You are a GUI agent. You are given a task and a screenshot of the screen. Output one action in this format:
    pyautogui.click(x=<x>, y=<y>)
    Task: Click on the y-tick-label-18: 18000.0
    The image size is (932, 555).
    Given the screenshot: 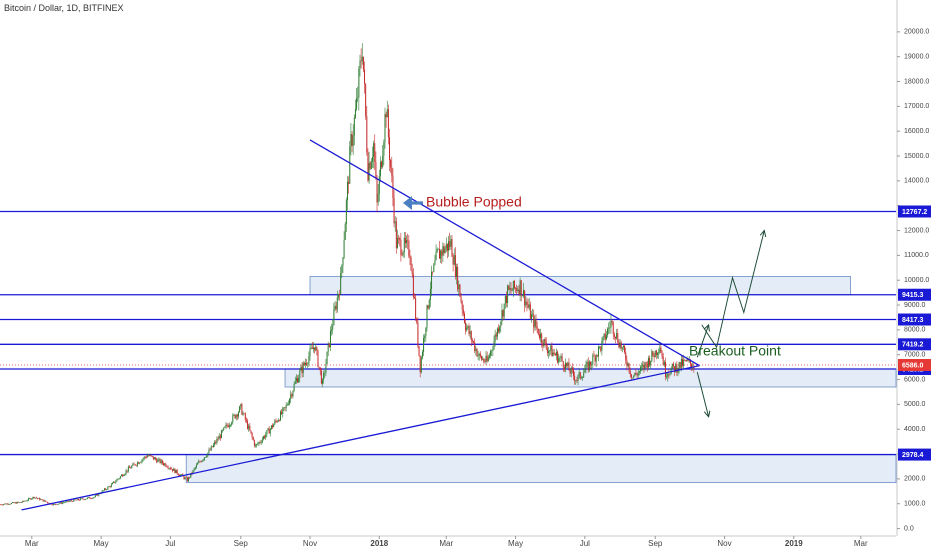 What is the action you would take?
    pyautogui.click(x=916, y=81)
    